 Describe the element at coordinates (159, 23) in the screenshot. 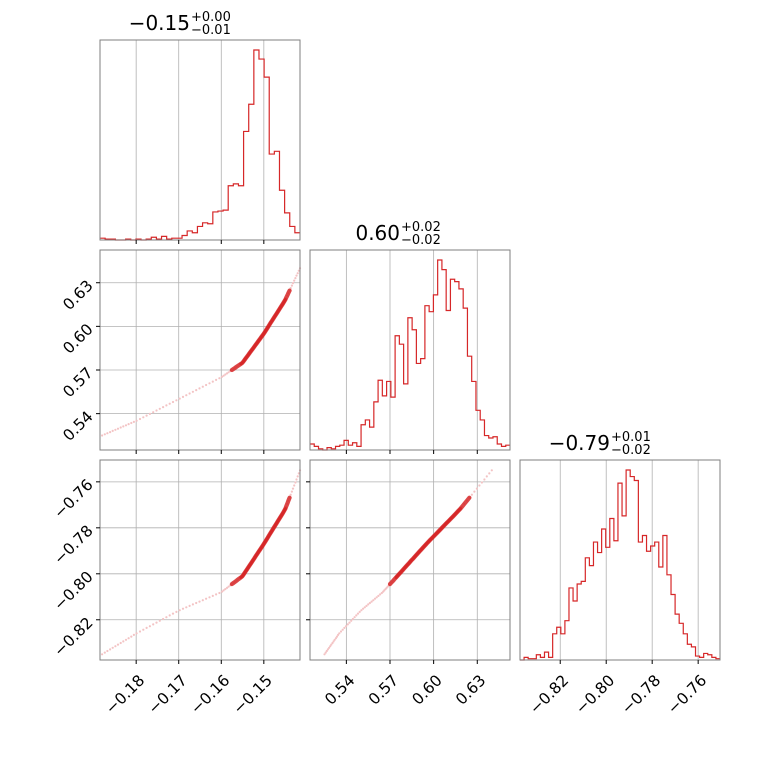

I see `param-title-value-0: −0.15` at that location.